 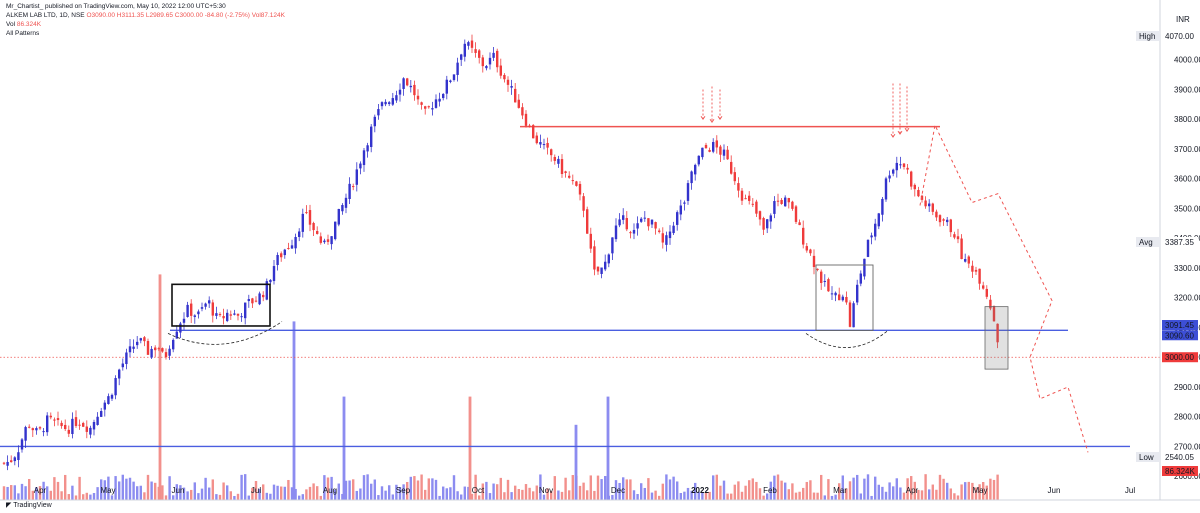 What do you see at coordinates (23, 33) in the screenshot?
I see `patterns-indicator: All Patterns` at bounding box center [23, 33].